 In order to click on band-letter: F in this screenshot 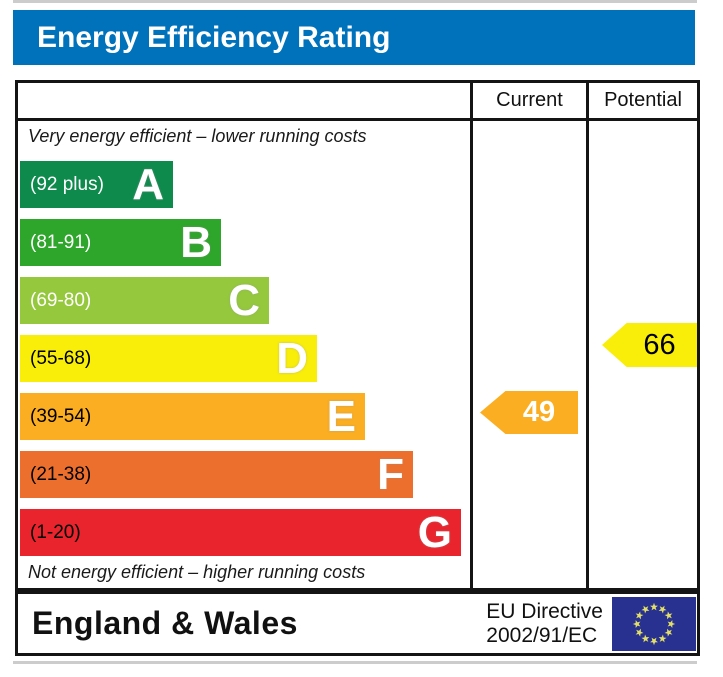, I will do `click(390, 474)`.